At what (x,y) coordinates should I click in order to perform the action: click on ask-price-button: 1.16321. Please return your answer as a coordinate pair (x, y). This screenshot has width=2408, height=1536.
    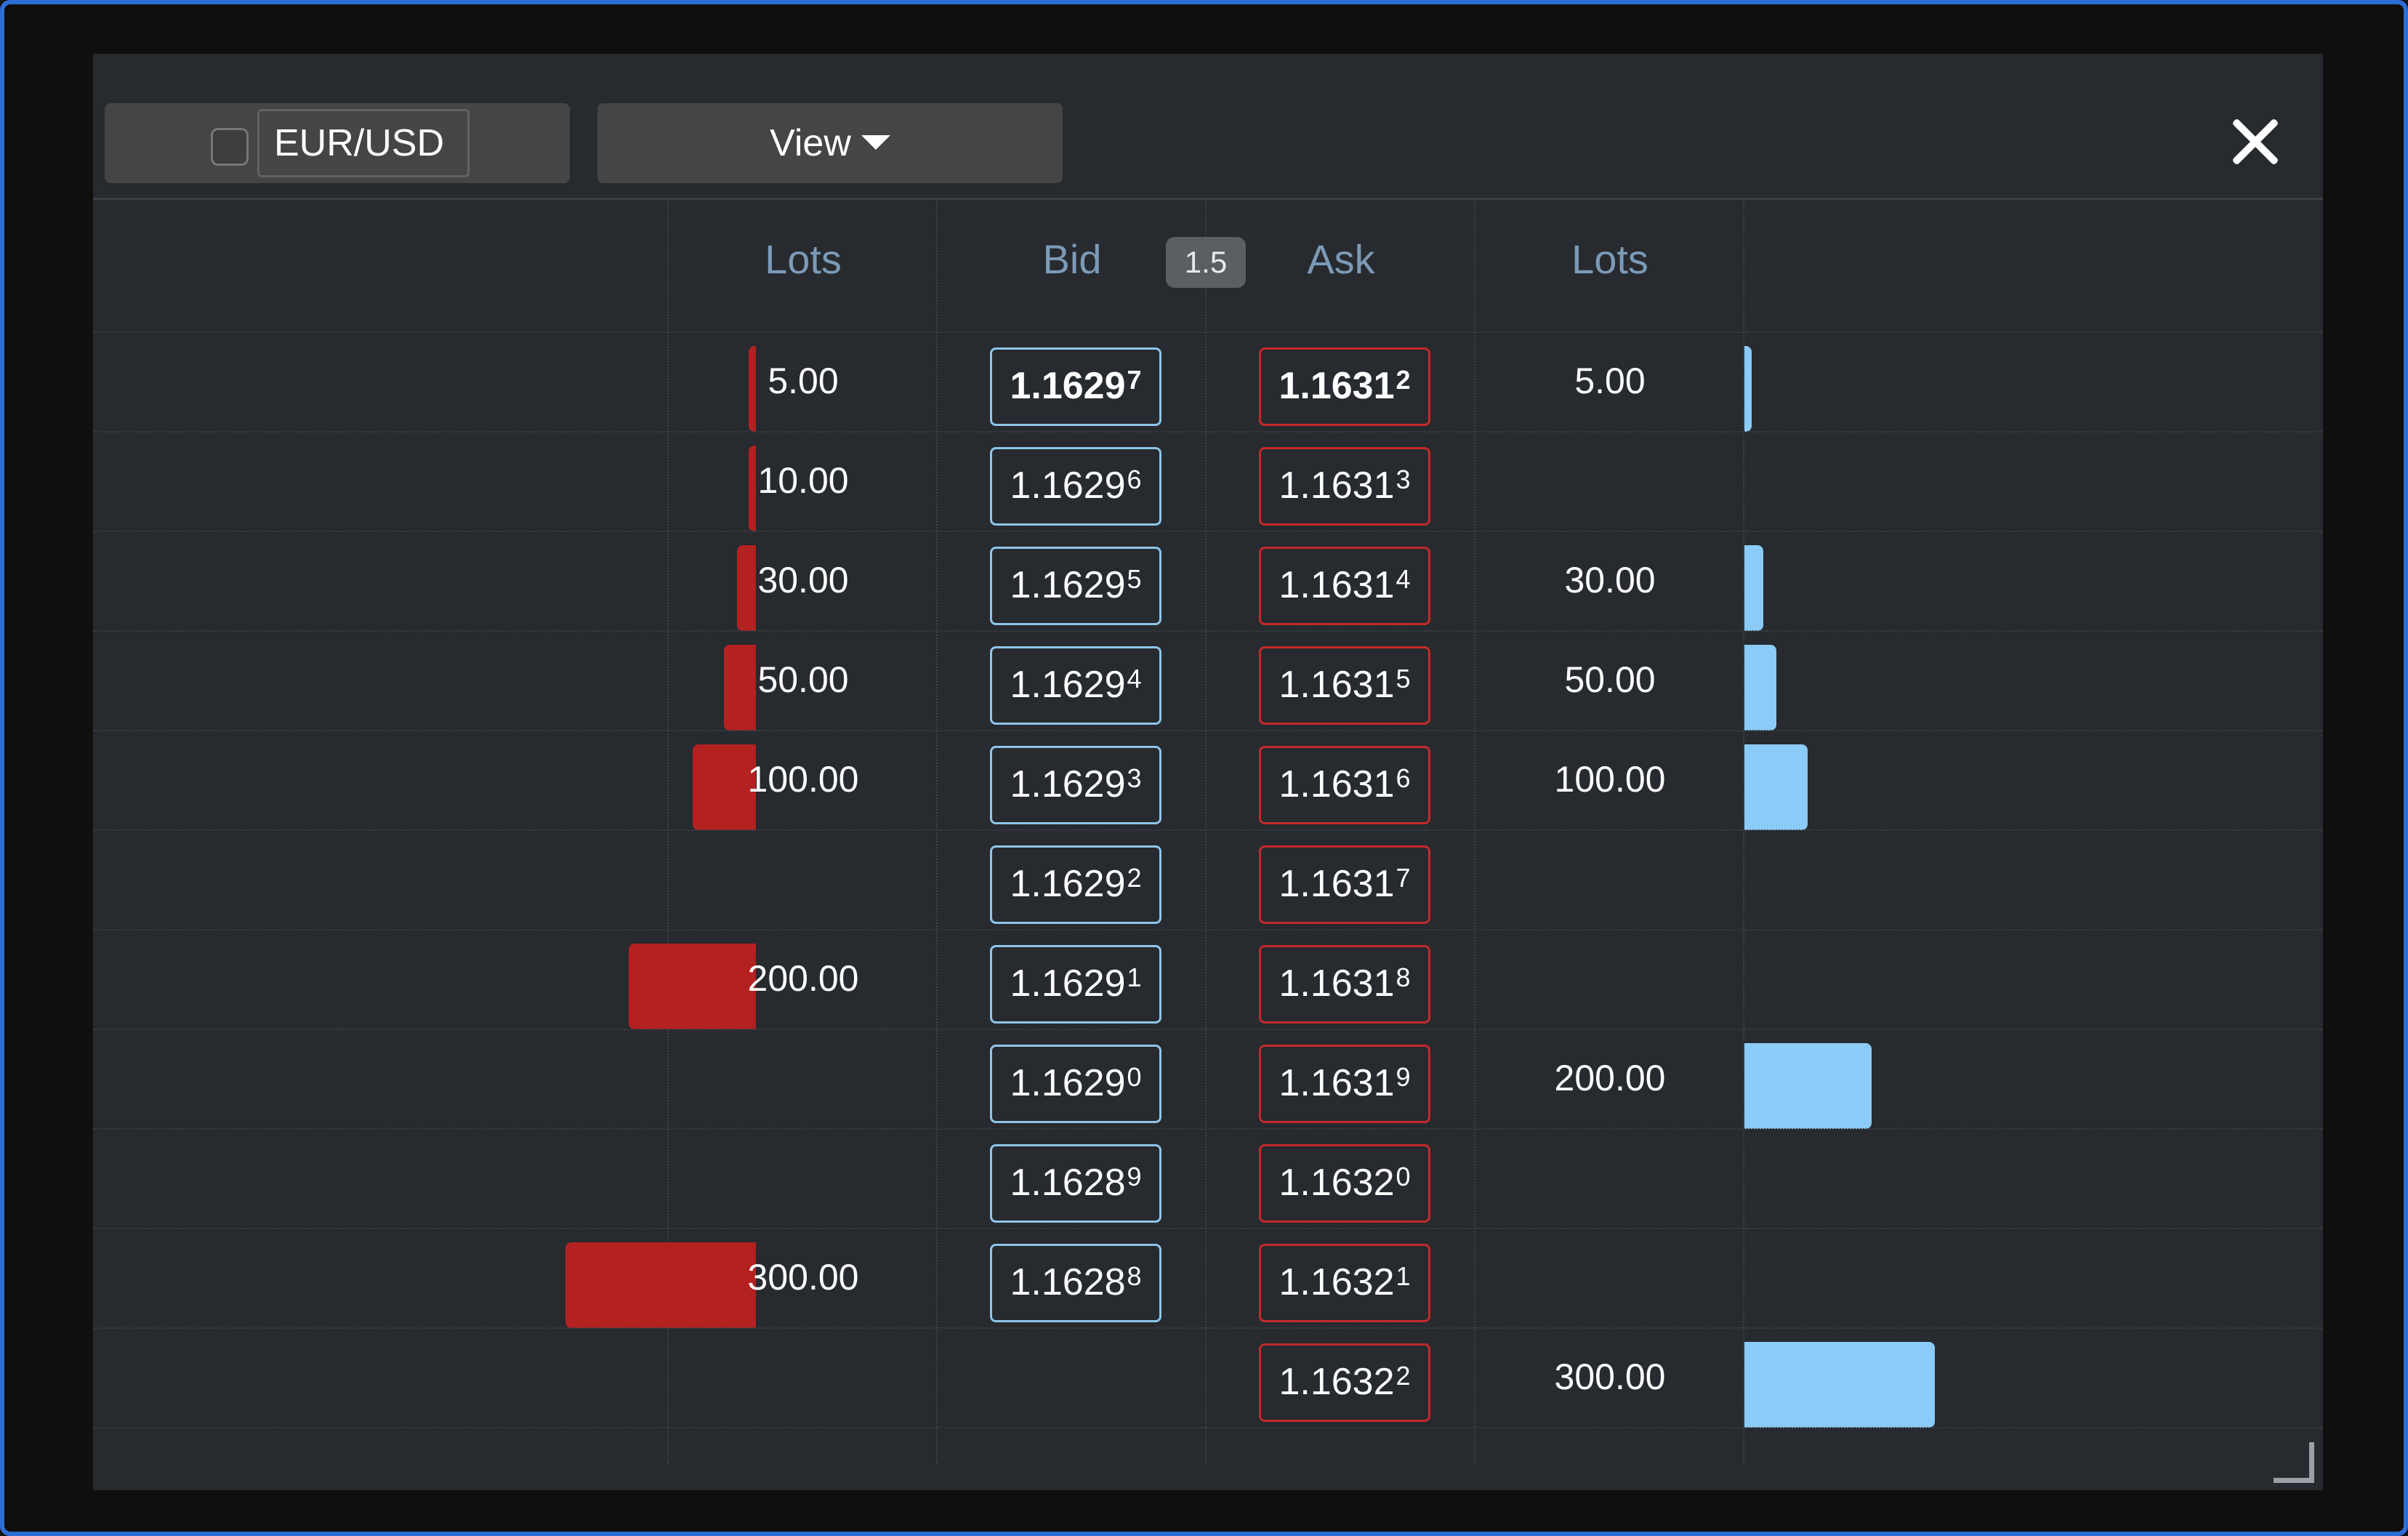
    Looking at the image, I should click on (1345, 1283).